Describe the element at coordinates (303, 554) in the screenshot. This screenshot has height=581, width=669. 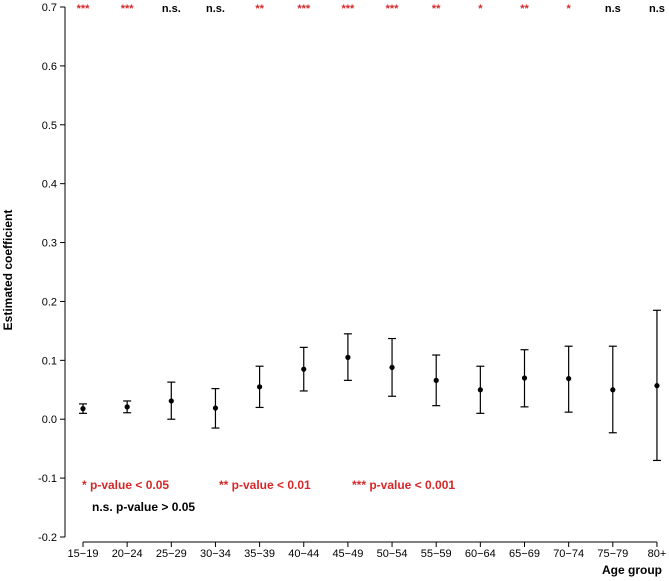
I see `x-tick-label: 40−44` at that location.